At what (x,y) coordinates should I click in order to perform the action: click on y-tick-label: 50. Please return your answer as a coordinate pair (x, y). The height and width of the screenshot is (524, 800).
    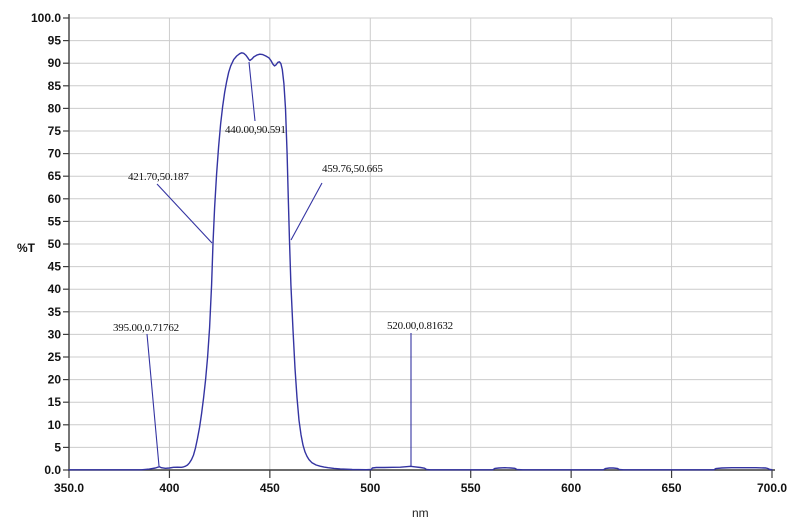
    Looking at the image, I should click on (55, 244).